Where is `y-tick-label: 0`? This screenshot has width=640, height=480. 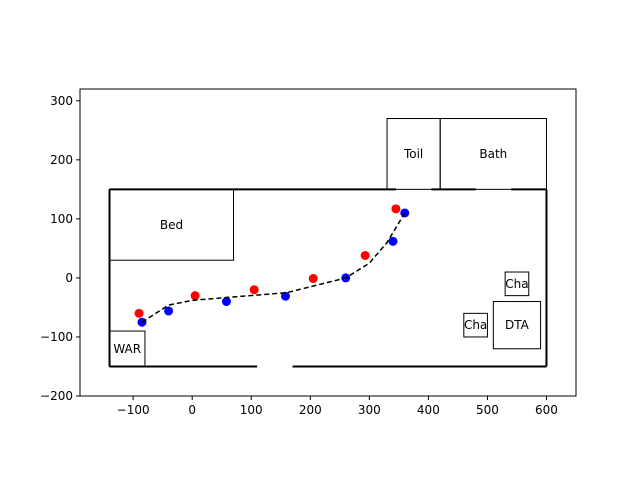 y-tick-label: 0 is located at coordinates (69, 278).